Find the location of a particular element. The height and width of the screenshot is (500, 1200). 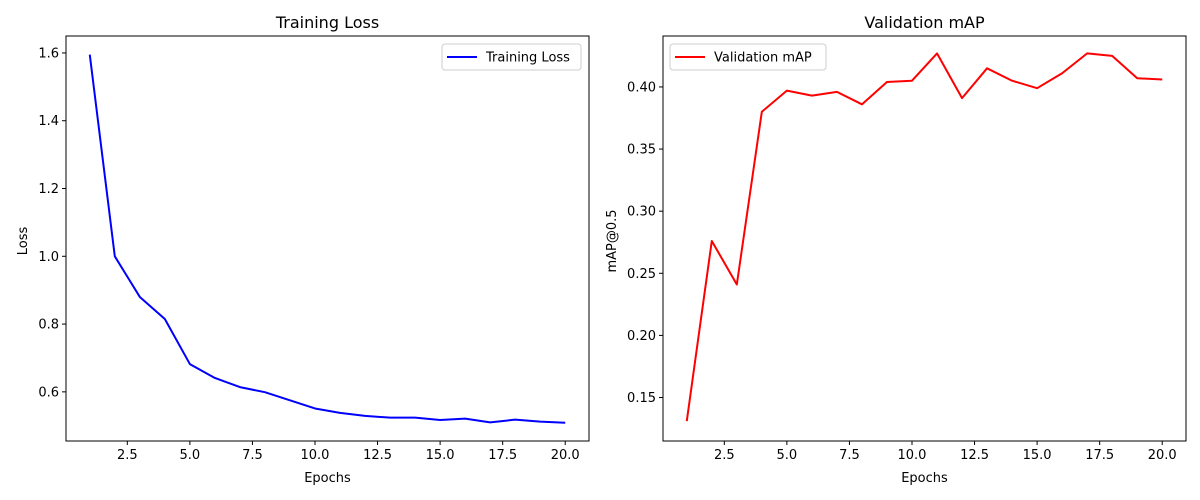

y-tick-label: 0.35 is located at coordinates (641, 150).